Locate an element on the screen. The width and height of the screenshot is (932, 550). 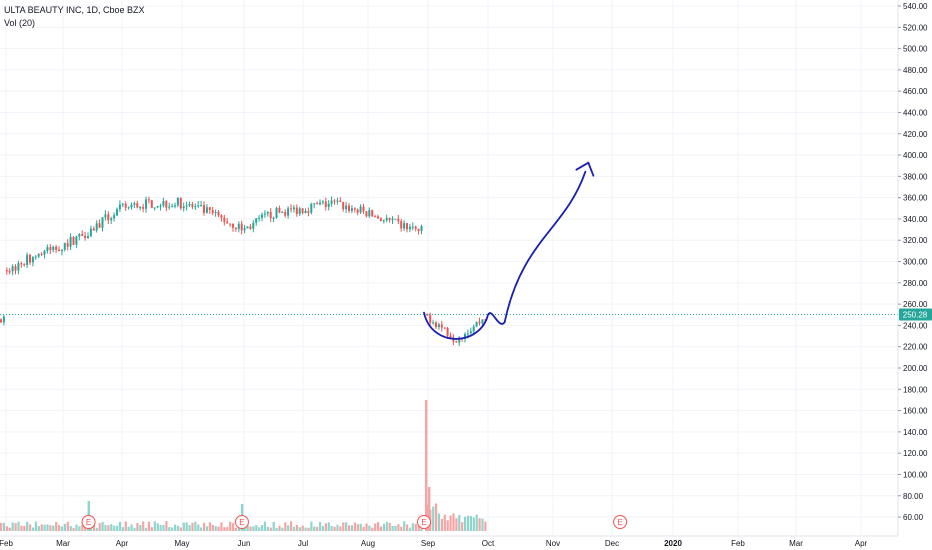
volume-indicator-label: Vol (20) is located at coordinates (20, 23).